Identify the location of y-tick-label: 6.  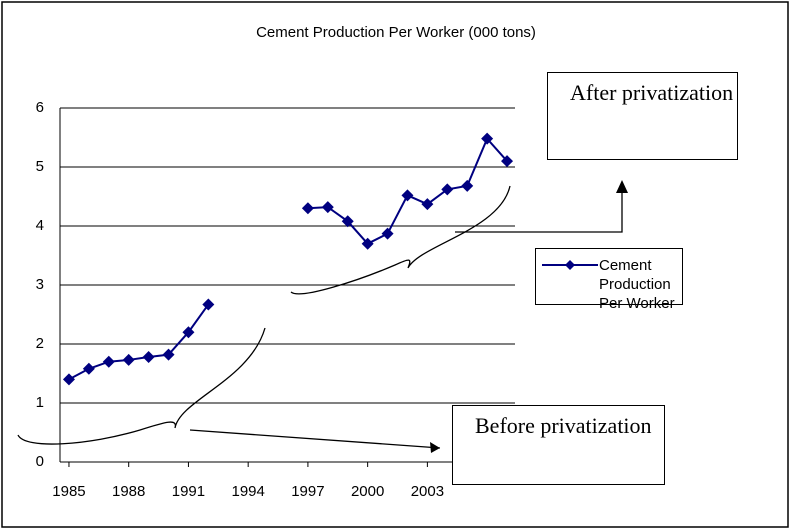
(40, 107).